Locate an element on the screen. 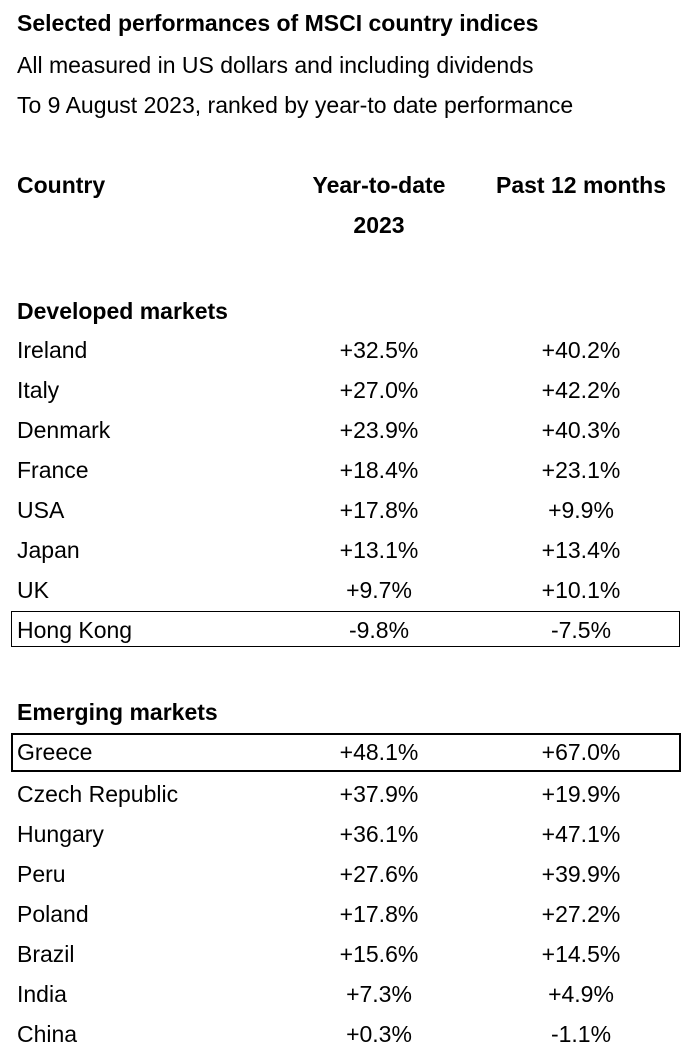 The image size is (700, 1058). table-row: Peru +27.6% +39.9% is located at coordinates (350, 874).